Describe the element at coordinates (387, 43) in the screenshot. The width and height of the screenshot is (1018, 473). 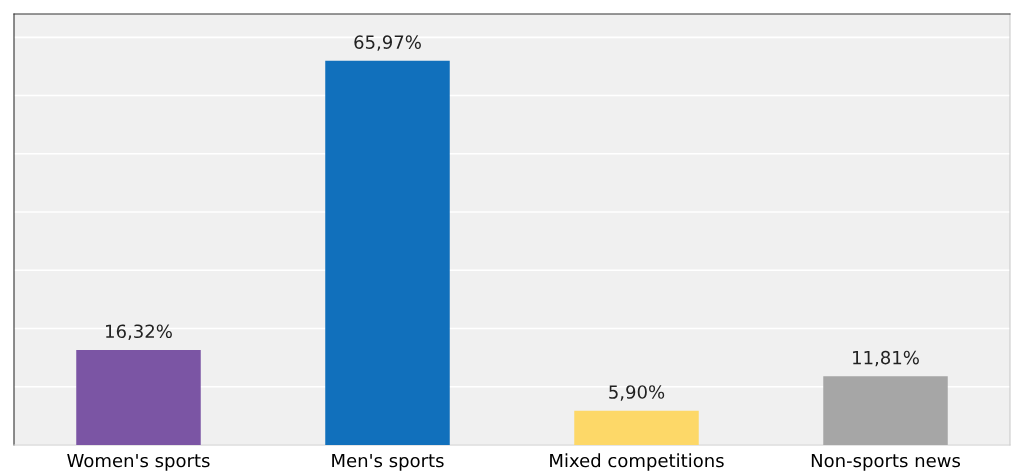
I see `data-label: 65,97%` at that location.